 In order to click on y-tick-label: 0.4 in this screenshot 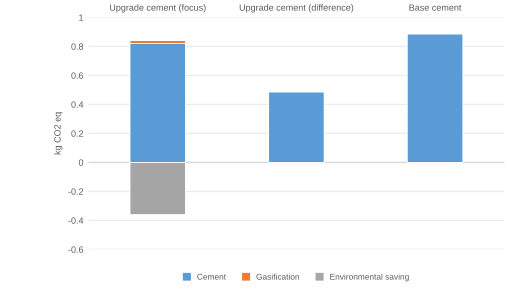, I will do `click(77, 104)`.